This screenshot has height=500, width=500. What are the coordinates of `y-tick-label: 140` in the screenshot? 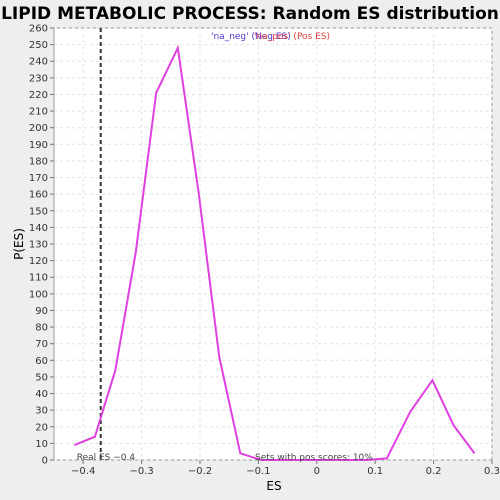 It's located at (38, 228).